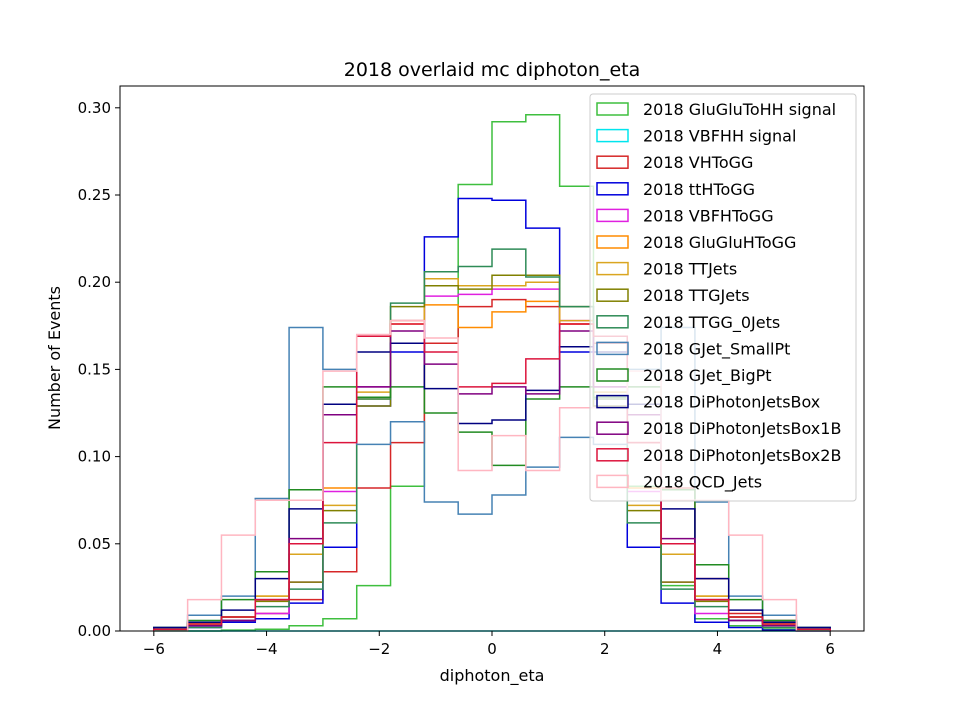 The image size is (960, 720). Describe the element at coordinates (739, 109) in the screenshot. I see `legend-label: 2018 GluGluToHH signal` at that location.